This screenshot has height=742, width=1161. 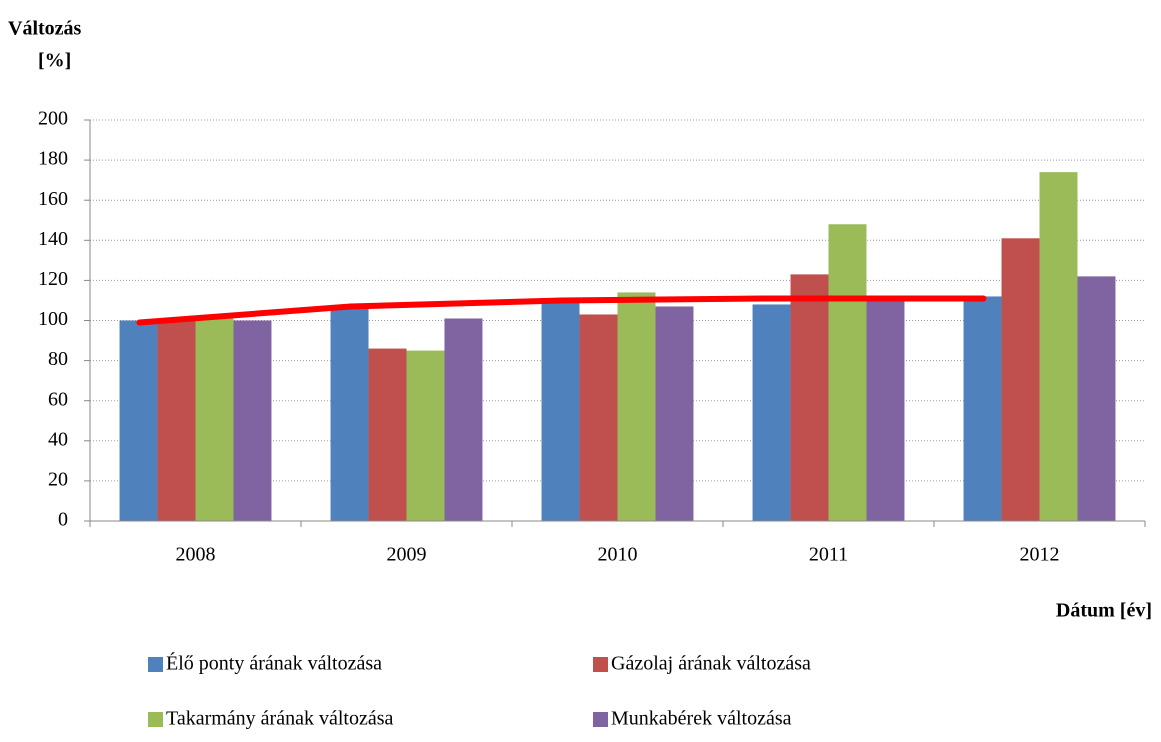 I want to click on y-tick-label: 60, so click(x=58, y=399).